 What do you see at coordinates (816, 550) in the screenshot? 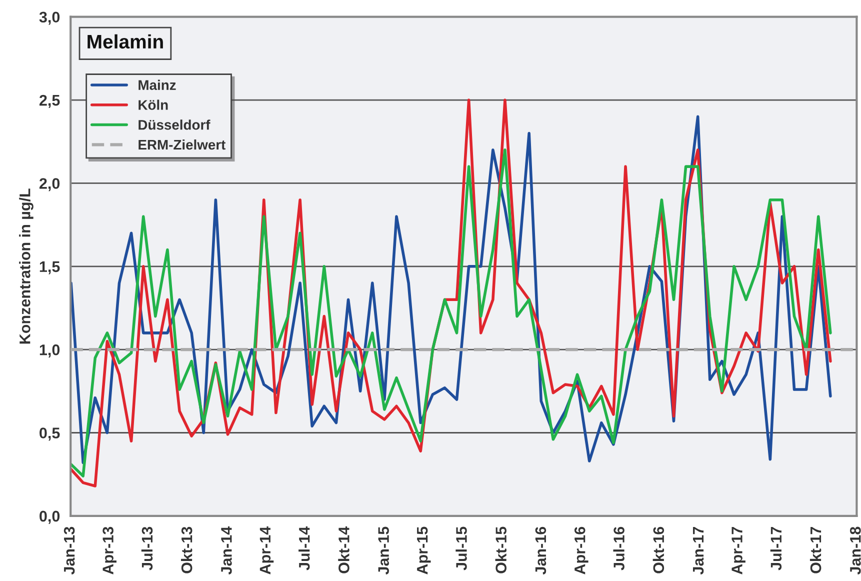
I see `x-tick-label: Okt-17` at bounding box center [816, 550].